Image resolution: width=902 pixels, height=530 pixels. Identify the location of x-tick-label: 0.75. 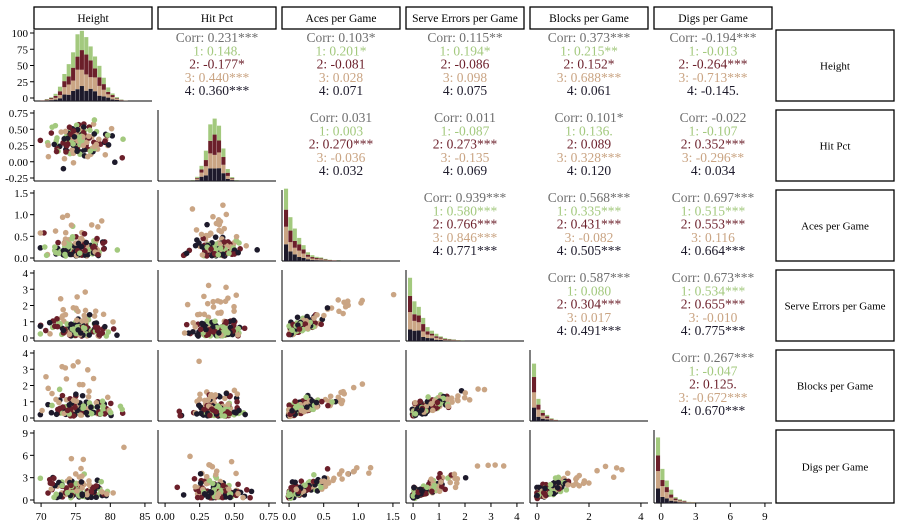
(269, 517).